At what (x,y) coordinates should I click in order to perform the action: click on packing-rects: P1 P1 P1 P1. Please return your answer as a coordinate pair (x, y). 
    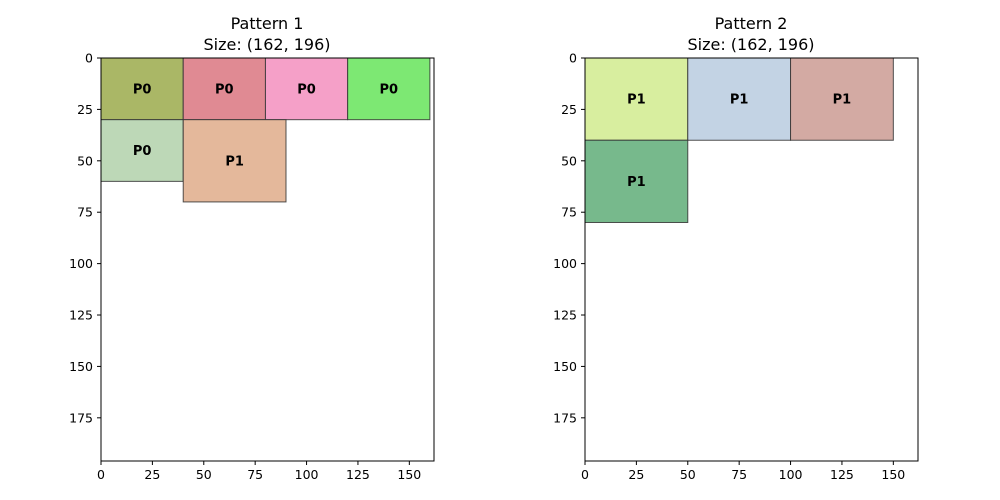
    Looking at the image, I should click on (739, 140).